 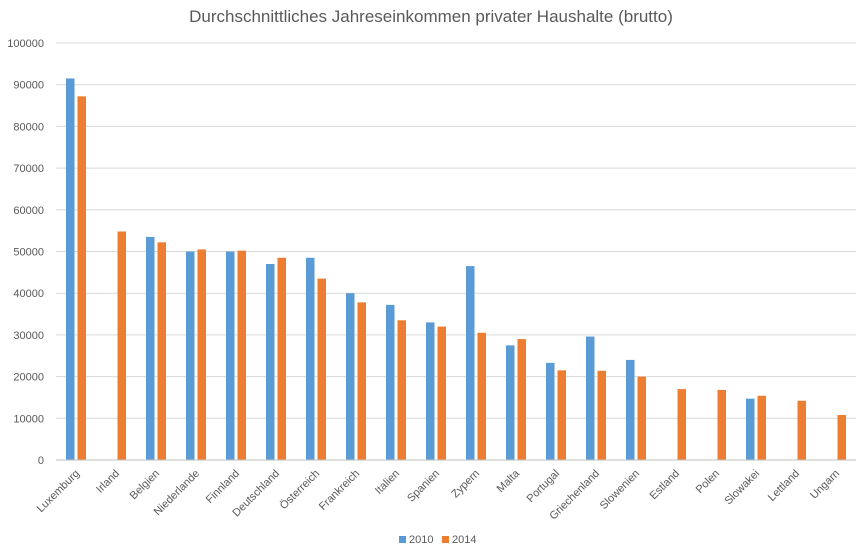 What do you see at coordinates (430, 391) in the screenshot?
I see `bar-2010-spanien` at bounding box center [430, 391].